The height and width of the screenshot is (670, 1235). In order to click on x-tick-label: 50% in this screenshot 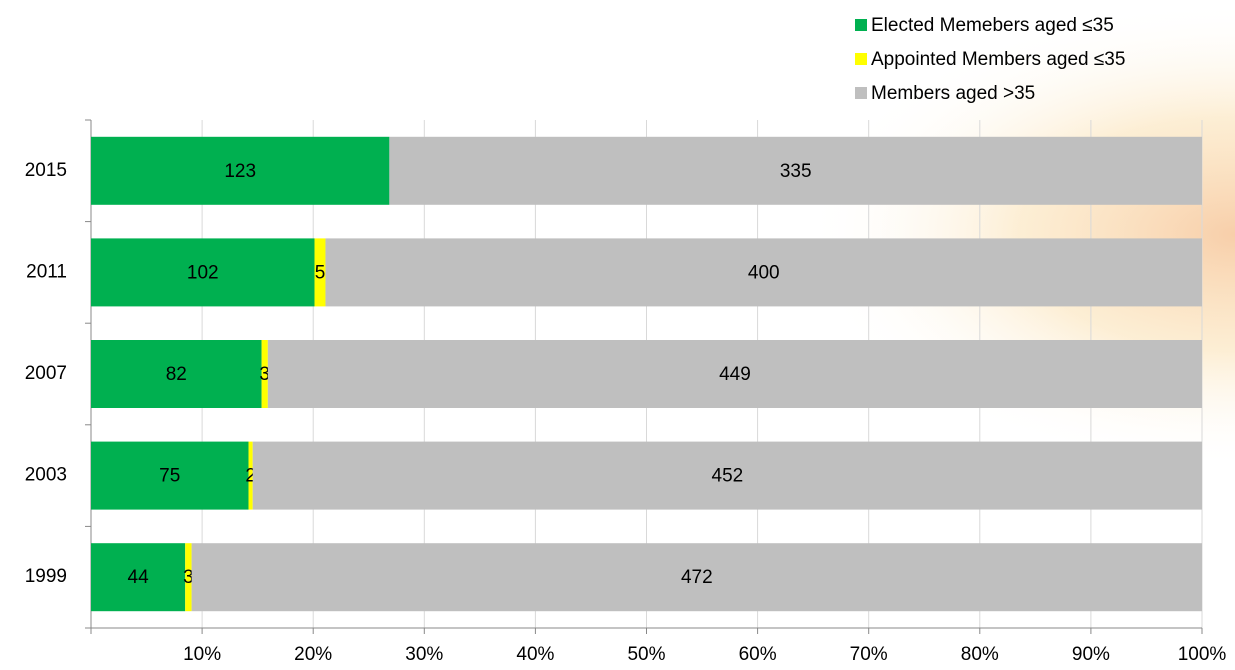, I will do `click(646, 654)`.